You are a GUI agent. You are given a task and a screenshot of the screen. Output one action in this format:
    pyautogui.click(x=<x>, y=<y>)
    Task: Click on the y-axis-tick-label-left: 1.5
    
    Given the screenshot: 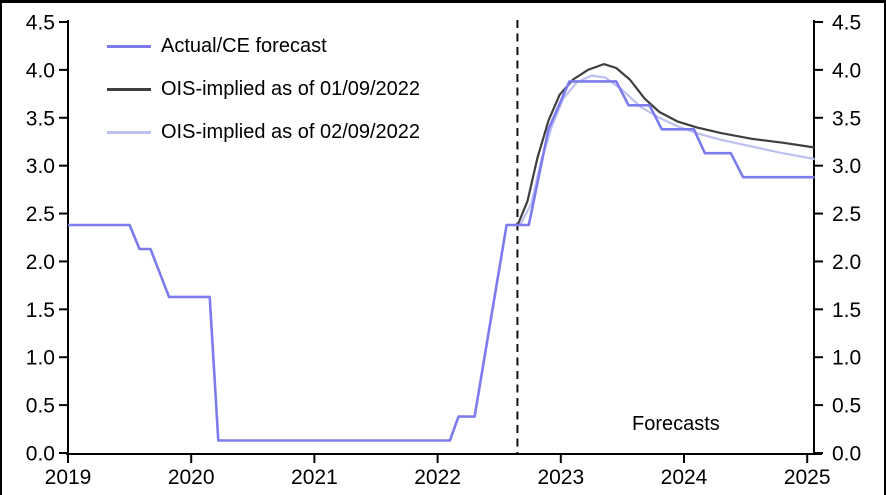 What is the action you would take?
    pyautogui.click(x=40, y=310)
    